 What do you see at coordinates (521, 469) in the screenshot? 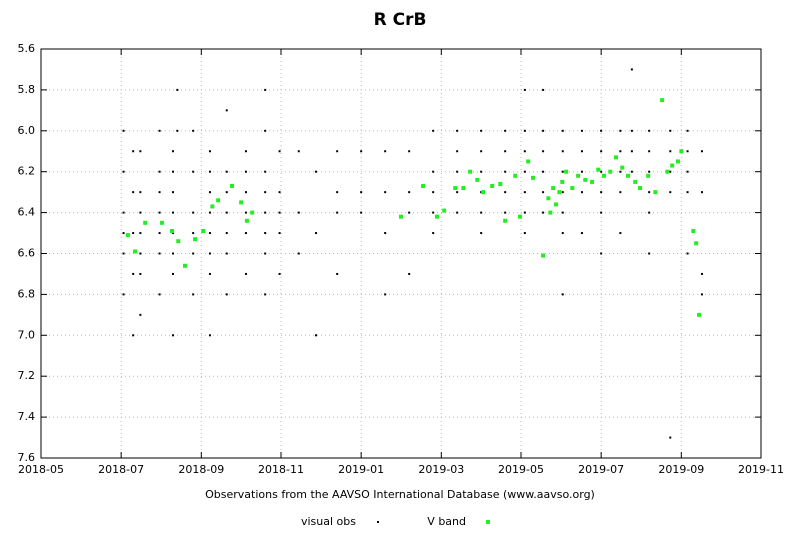
I see `x-tick-label: 2019-05` at bounding box center [521, 469].